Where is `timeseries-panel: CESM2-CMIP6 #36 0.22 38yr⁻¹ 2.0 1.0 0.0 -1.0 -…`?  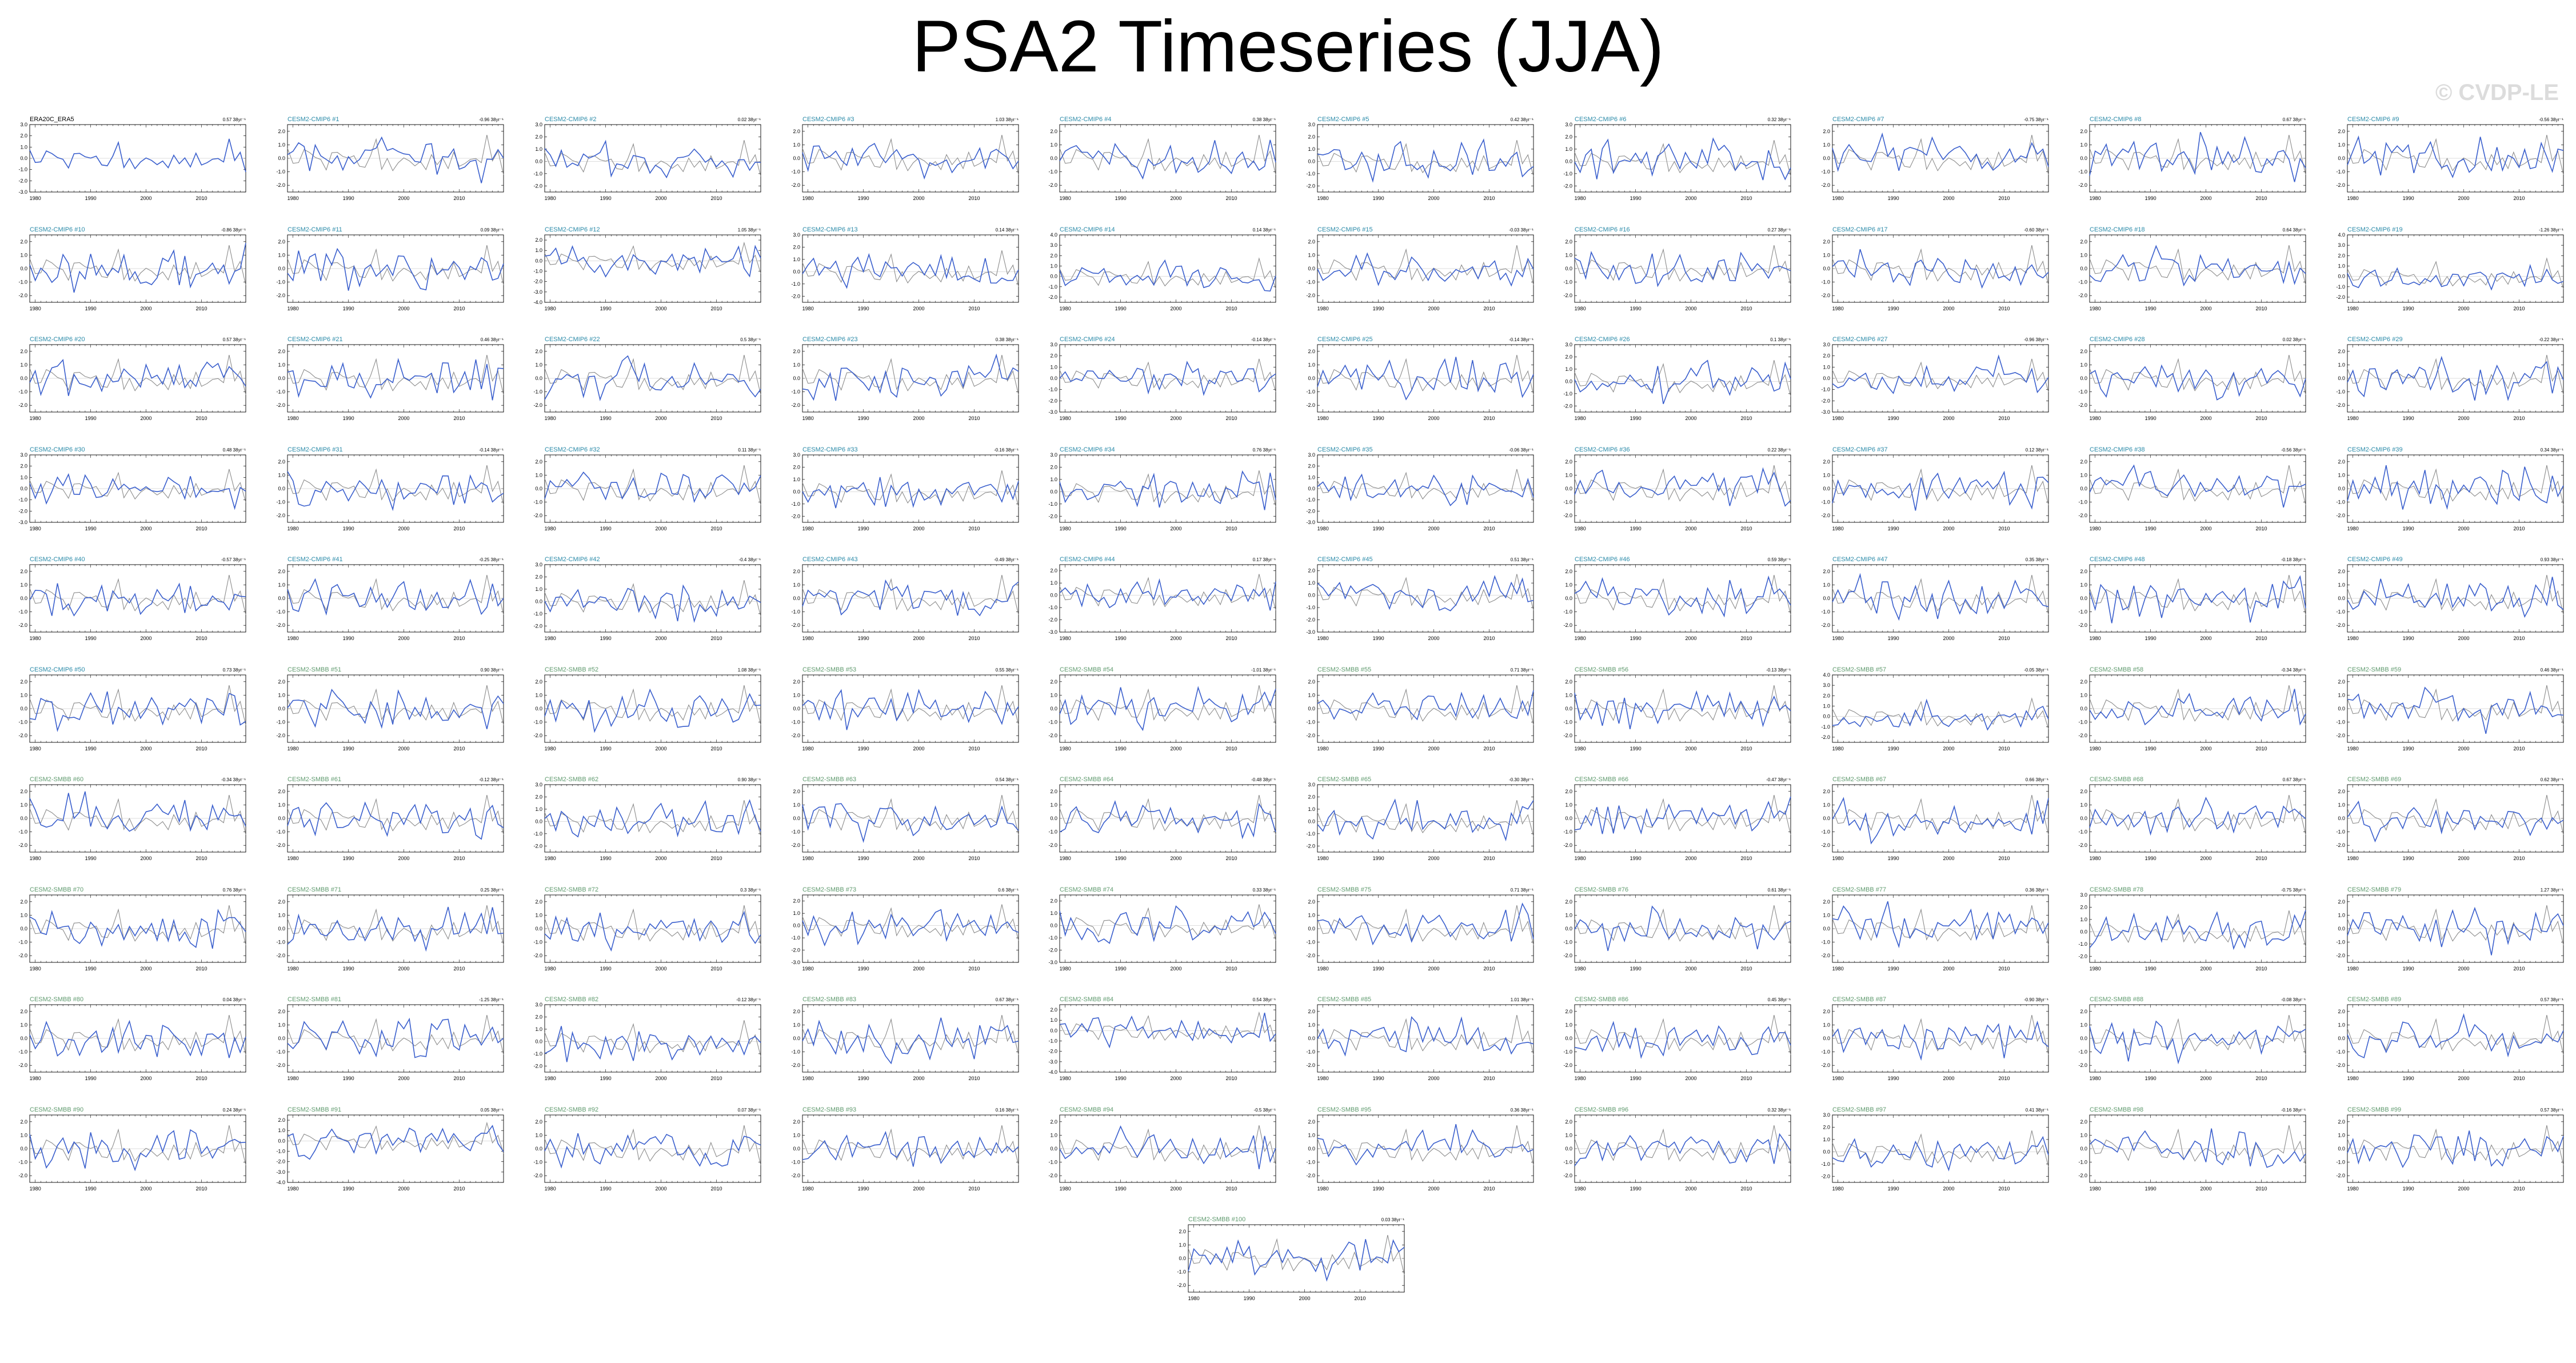 timeseries-panel: CESM2-CMIP6 #36 0.22 38yr⁻¹ 2.0 1.0 0.0 -1.0 -… is located at coordinates (1677, 488).